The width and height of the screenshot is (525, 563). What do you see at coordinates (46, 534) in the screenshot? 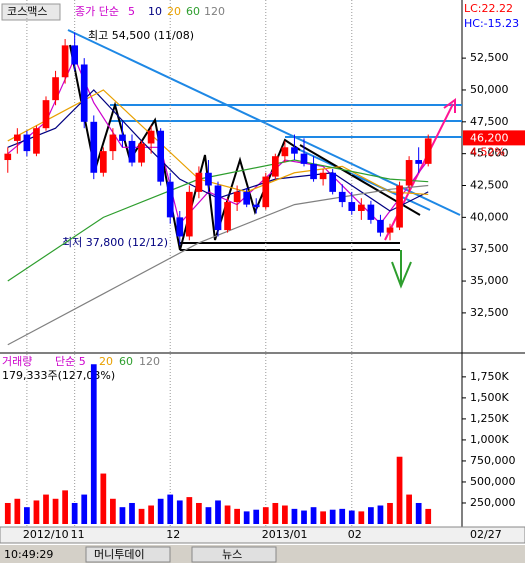
I see `x-tick-label: 2012/10` at bounding box center [46, 534].